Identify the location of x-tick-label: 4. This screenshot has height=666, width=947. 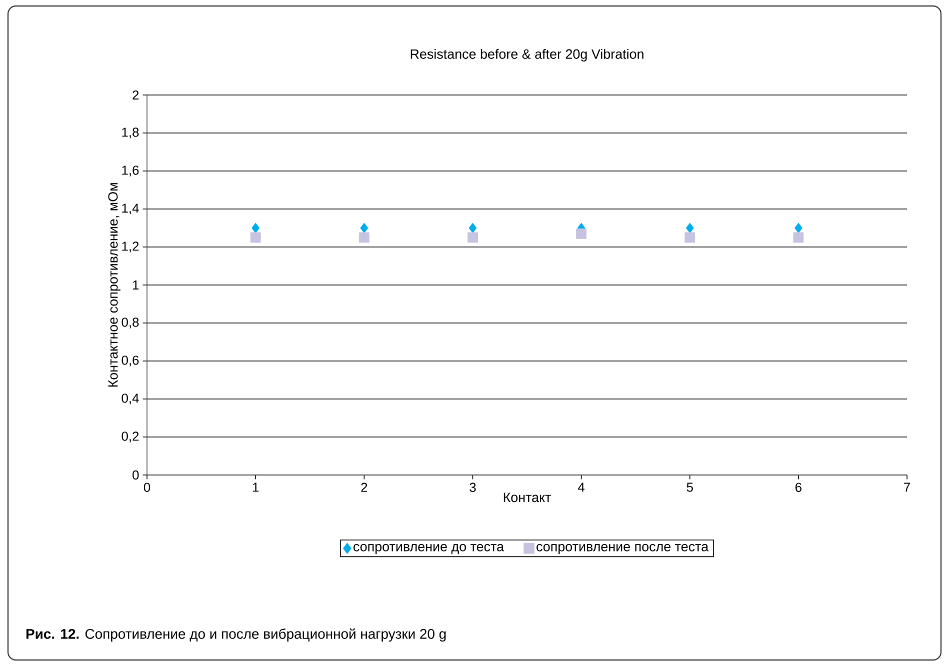
(581, 487).